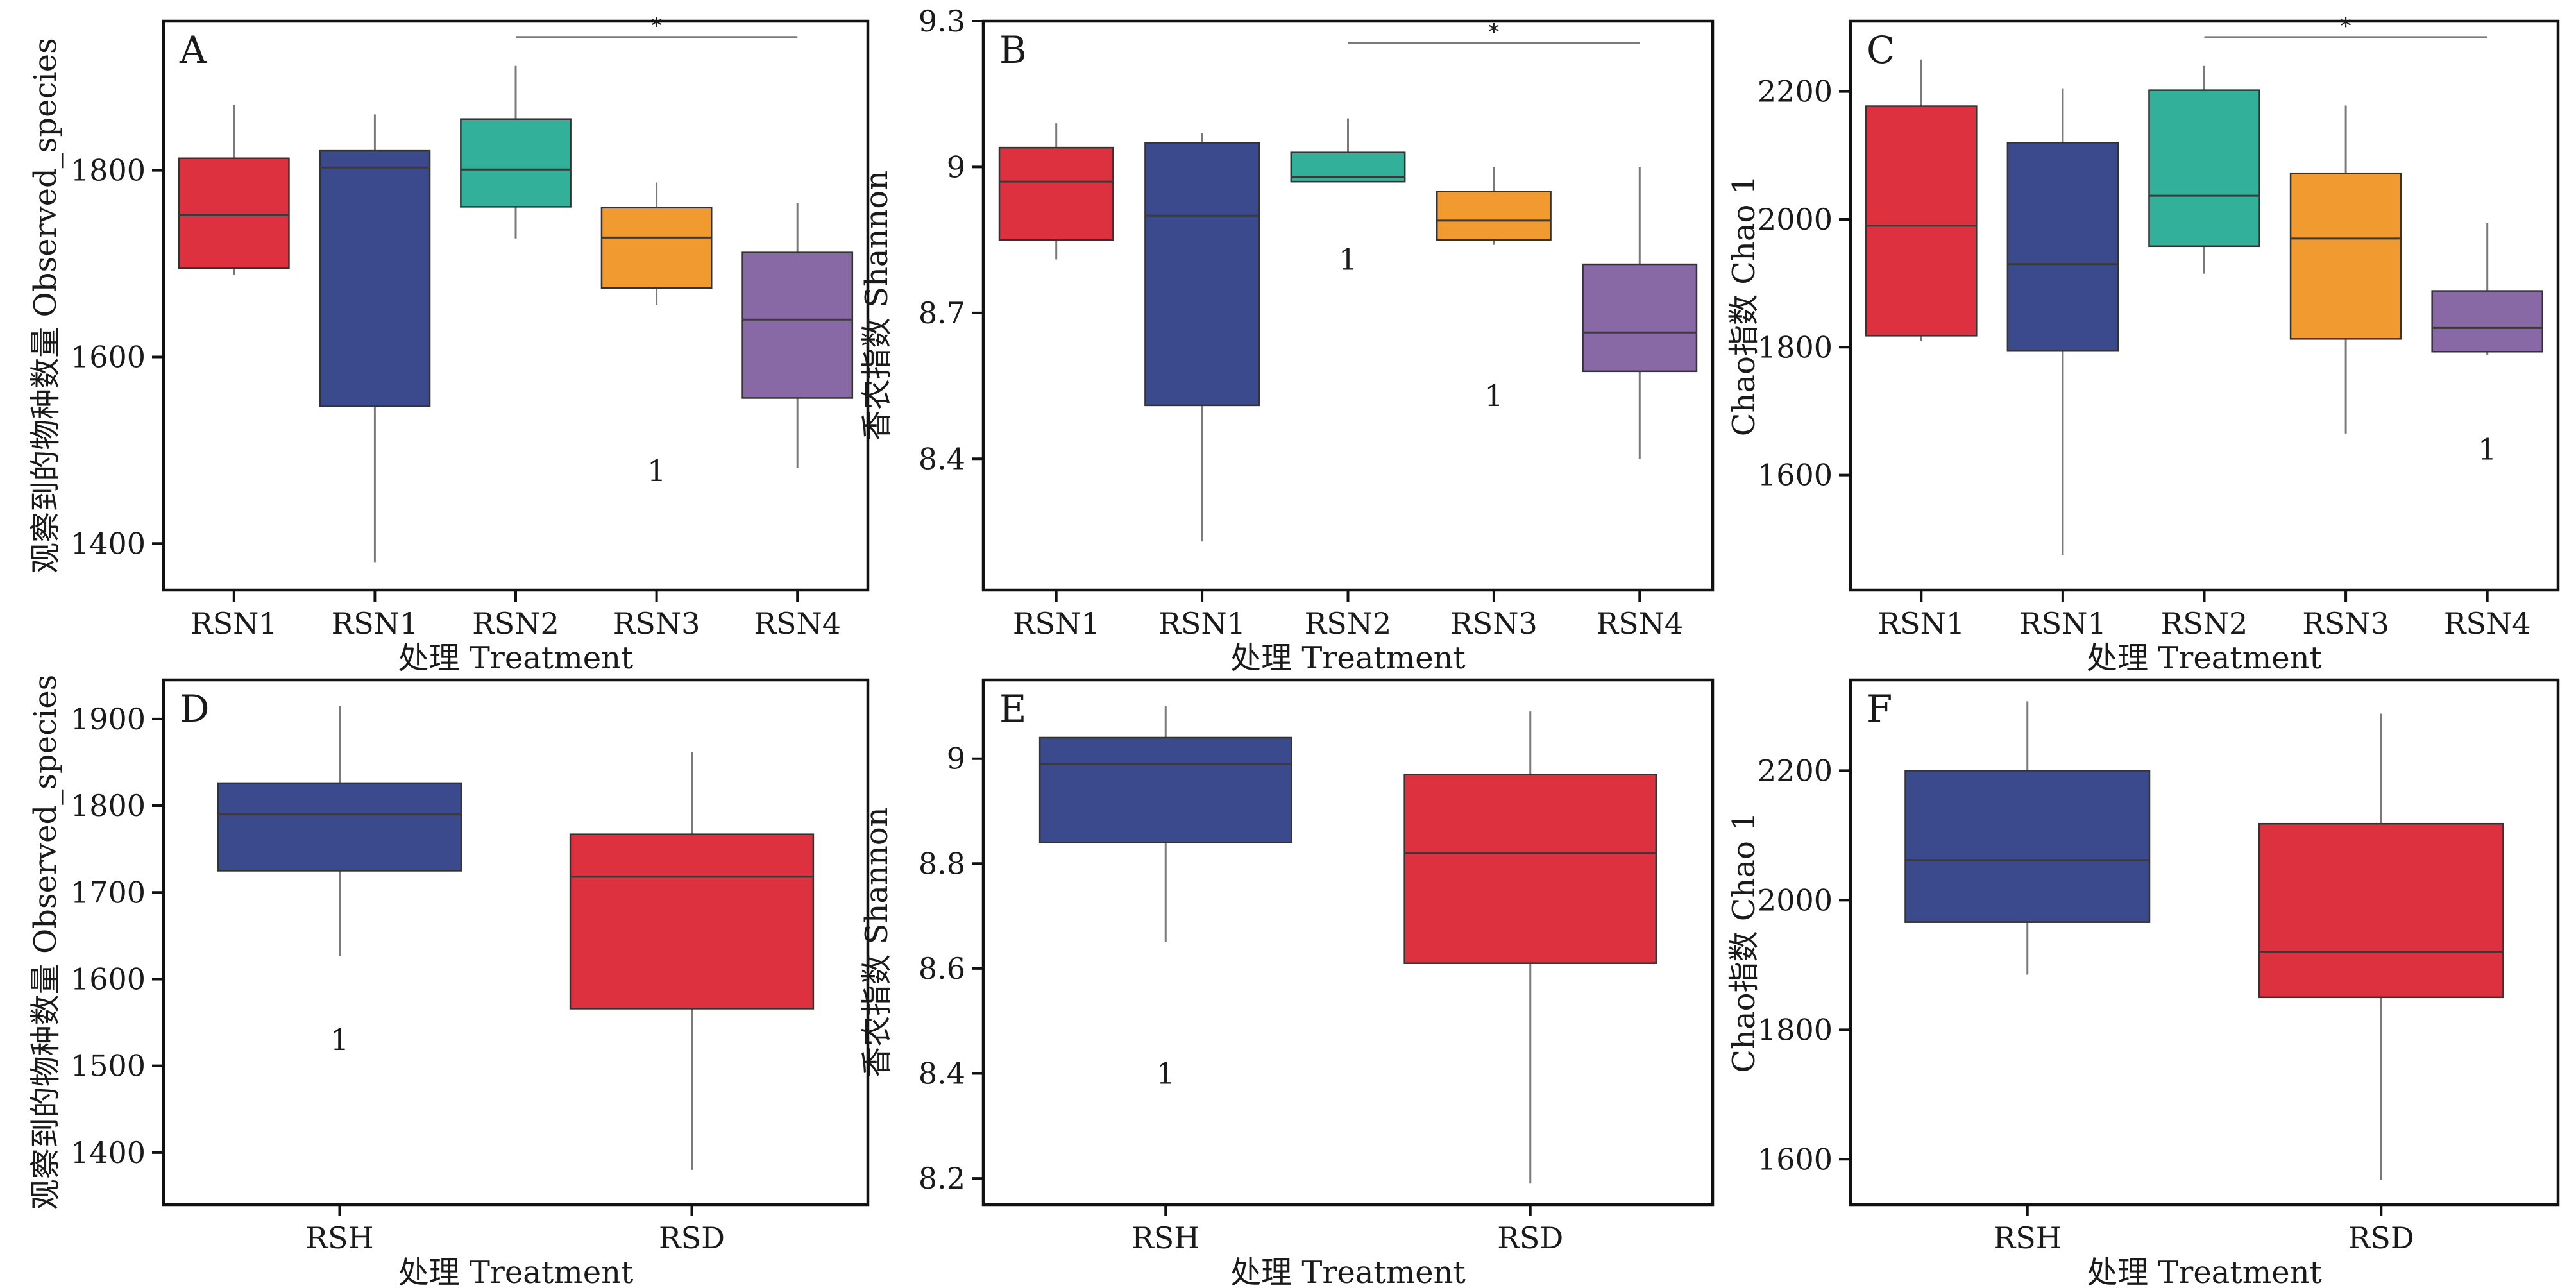 This screenshot has width=2576, height=1288. I want to click on y-tick-label: 1700, so click(108, 892).